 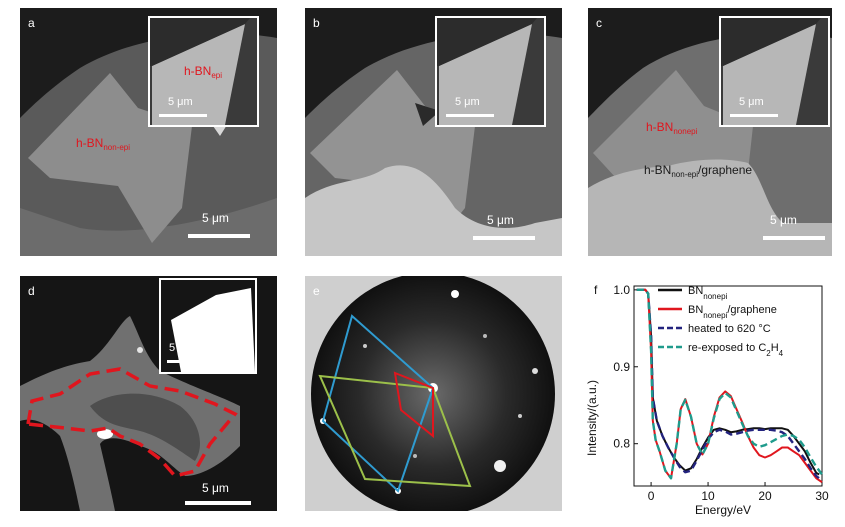 I want to click on panel-b-scale-bar, so click(x=504, y=238).